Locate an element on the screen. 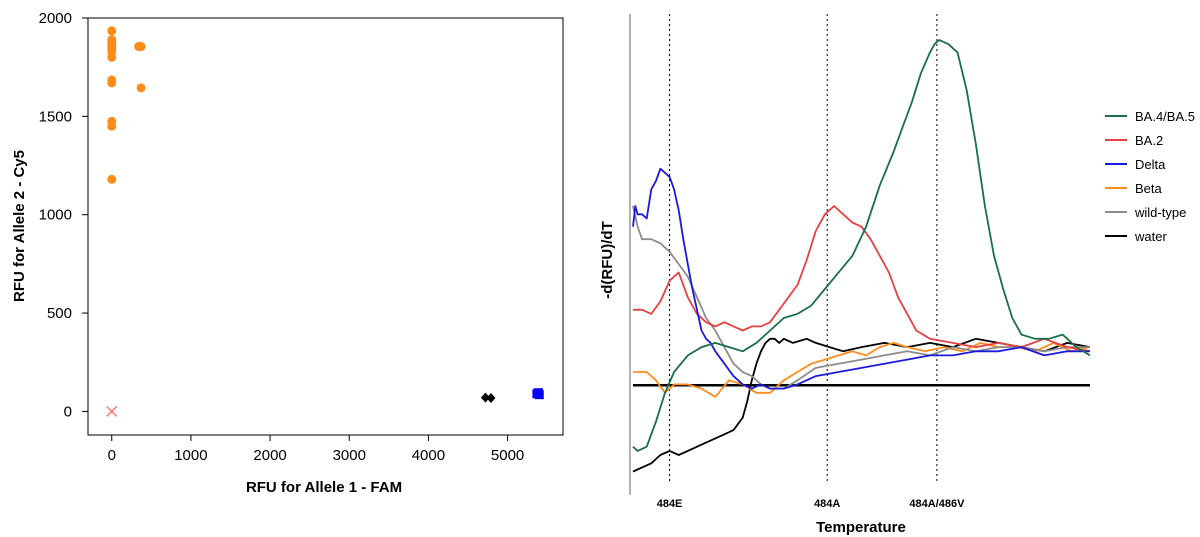 This screenshot has width=1200, height=537. y-tick-label: 2000 is located at coordinates (55, 18).